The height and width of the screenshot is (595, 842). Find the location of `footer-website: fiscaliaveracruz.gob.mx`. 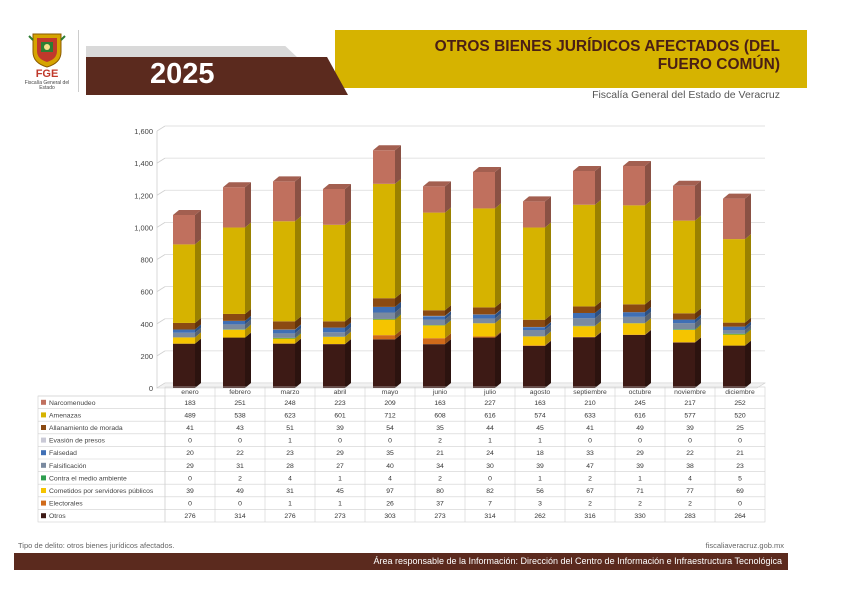

footer-website: fiscaliaveracruz.gob.mx is located at coordinates (744, 545).